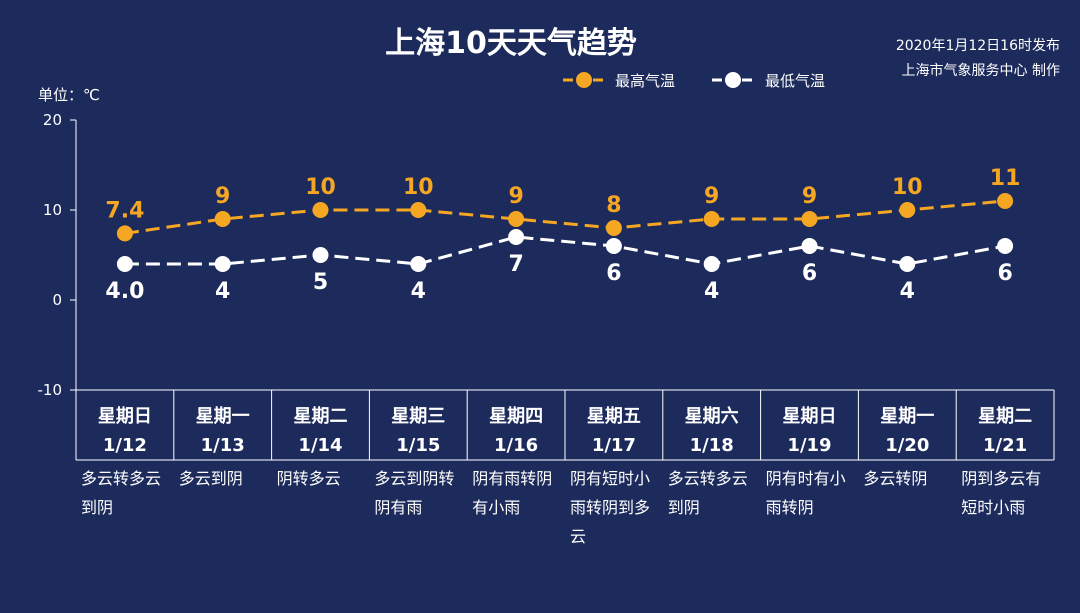 The width and height of the screenshot is (1080, 613). I want to click on series-line-high, so click(565, 217).